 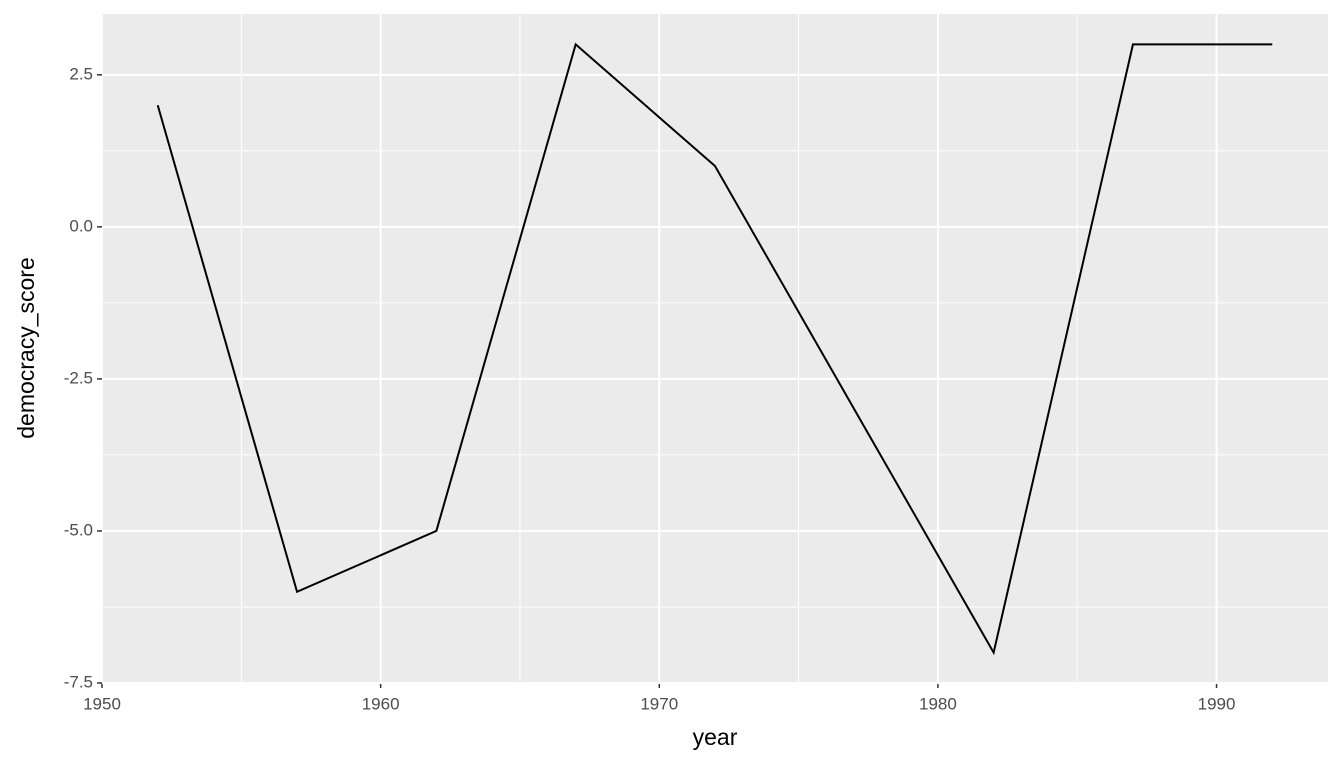 I want to click on x-tick-label: 1990, so click(x=1217, y=703).